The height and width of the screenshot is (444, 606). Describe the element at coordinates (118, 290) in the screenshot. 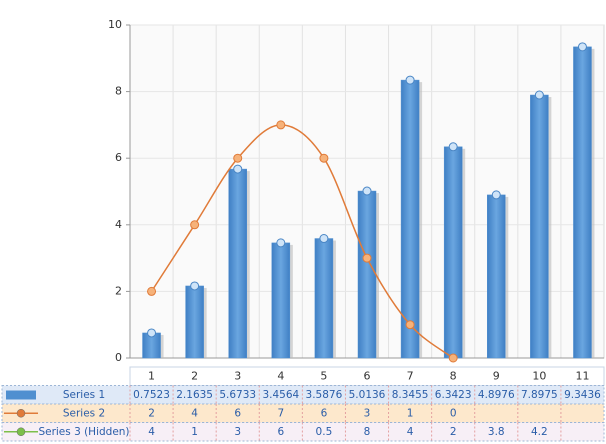

I see `y-tick-label: 2` at that location.